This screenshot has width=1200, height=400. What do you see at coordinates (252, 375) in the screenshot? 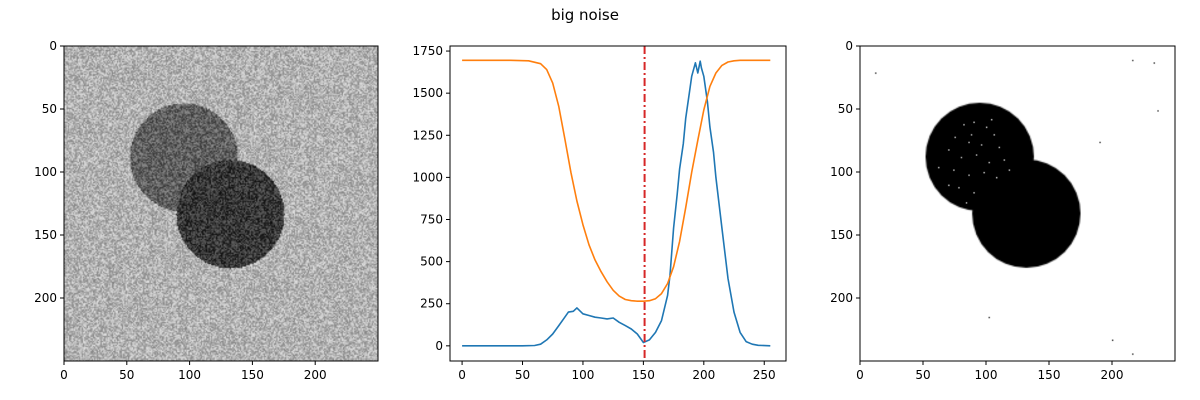
I see `noisy-image-x-tick-label: 150` at bounding box center [252, 375].